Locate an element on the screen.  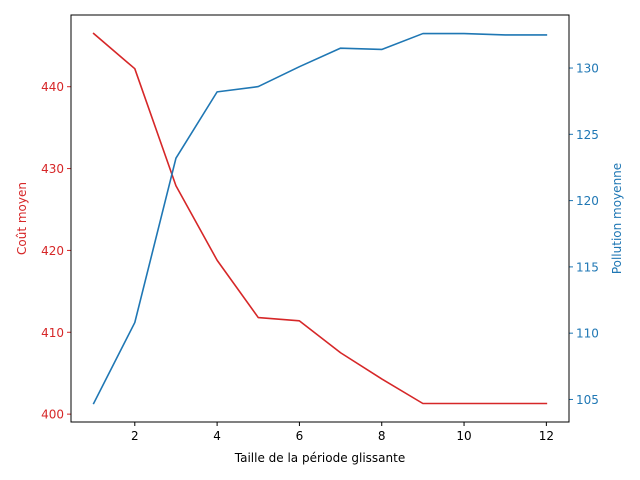
left-tick-label: 440 is located at coordinates (52, 87).